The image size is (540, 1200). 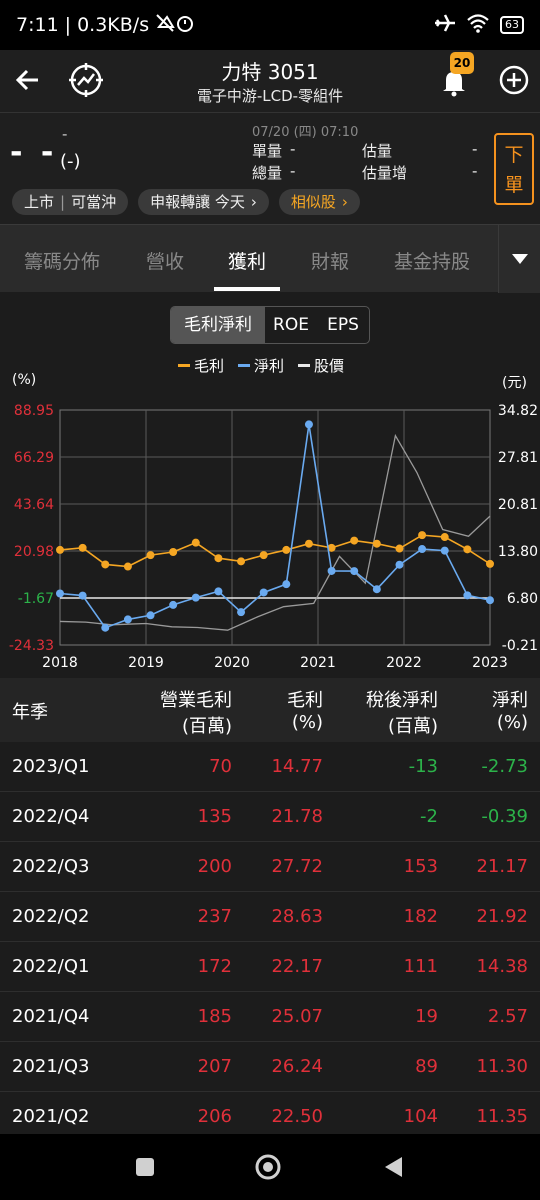 I want to click on stock-title: 力特 3051, so click(x=270, y=72).